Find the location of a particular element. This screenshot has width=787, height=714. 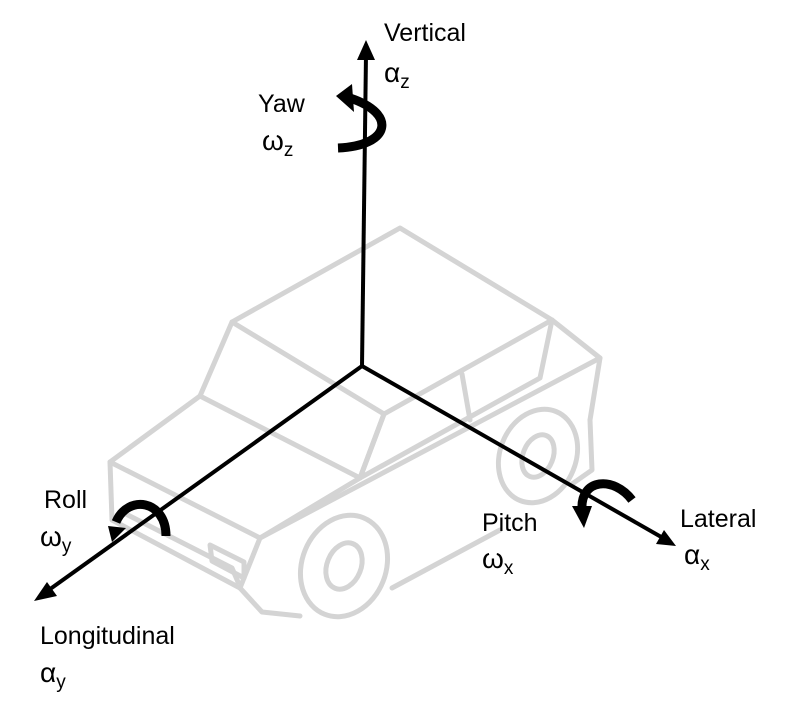

lateral-axis-label: Lateral is located at coordinates (718, 519).